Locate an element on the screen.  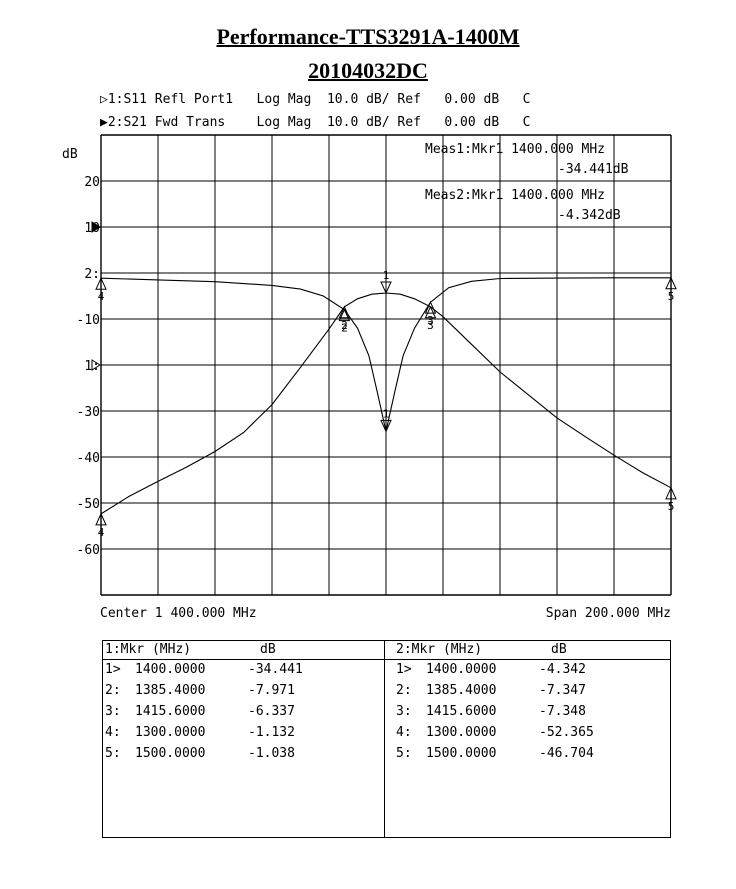
cell-db: -4.342 is located at coordinates (562, 669).